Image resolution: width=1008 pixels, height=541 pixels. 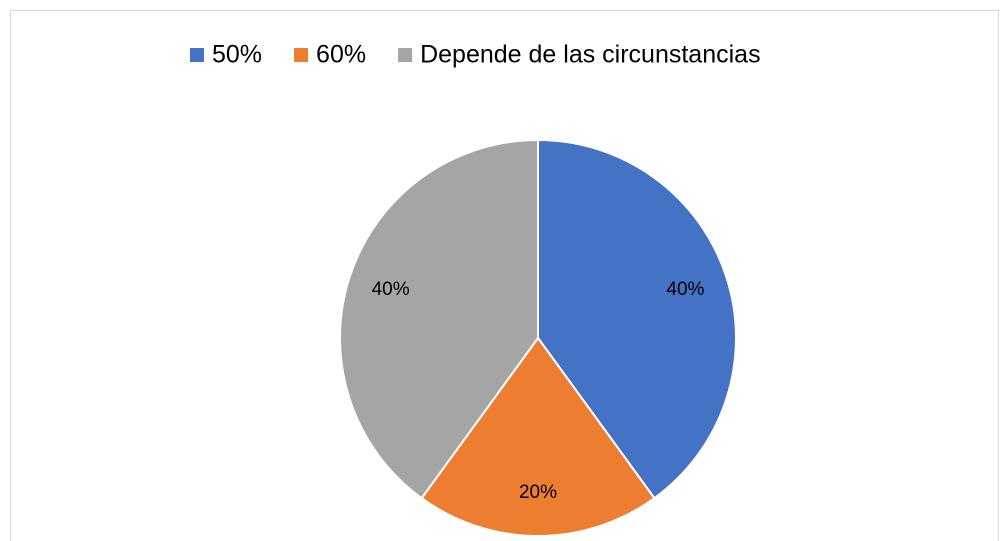 I want to click on data-label: 20%, so click(x=538, y=492).